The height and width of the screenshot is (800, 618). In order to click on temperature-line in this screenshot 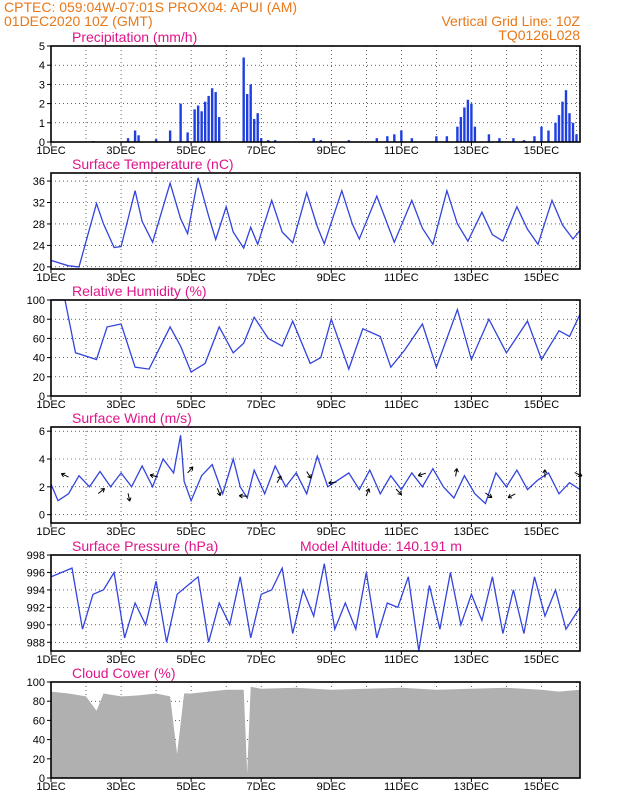, I will do `click(315, 222)`.